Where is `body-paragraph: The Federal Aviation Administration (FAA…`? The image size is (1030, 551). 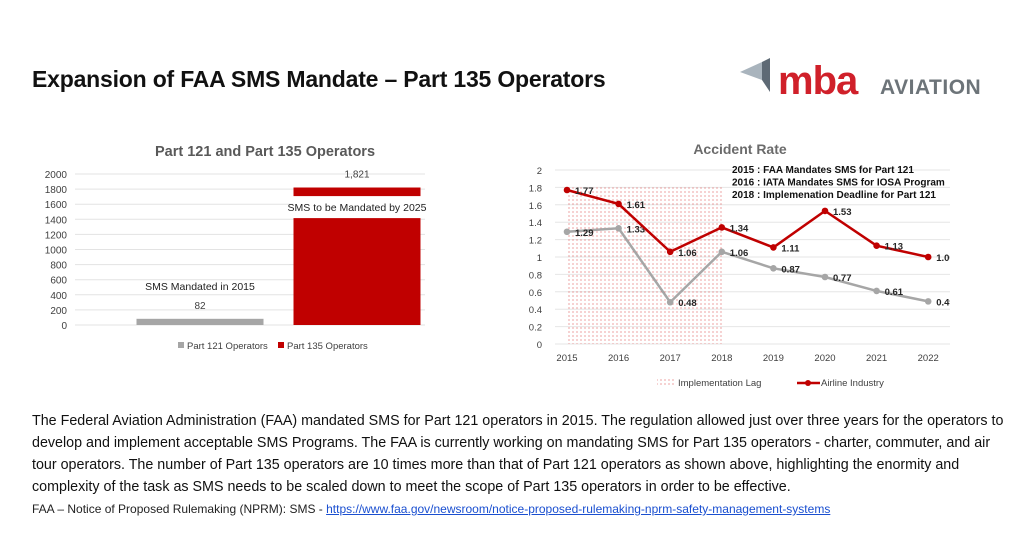 body-paragraph: The Federal Aviation Administration (FAA… is located at coordinates (518, 454).